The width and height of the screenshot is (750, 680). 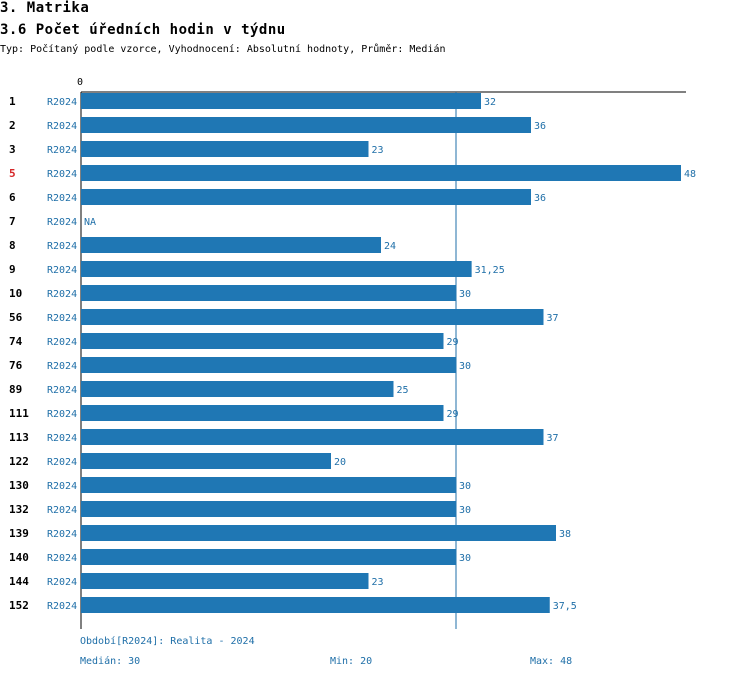 What do you see at coordinates (12, 269) in the screenshot?
I see `category-label: 9` at bounding box center [12, 269].